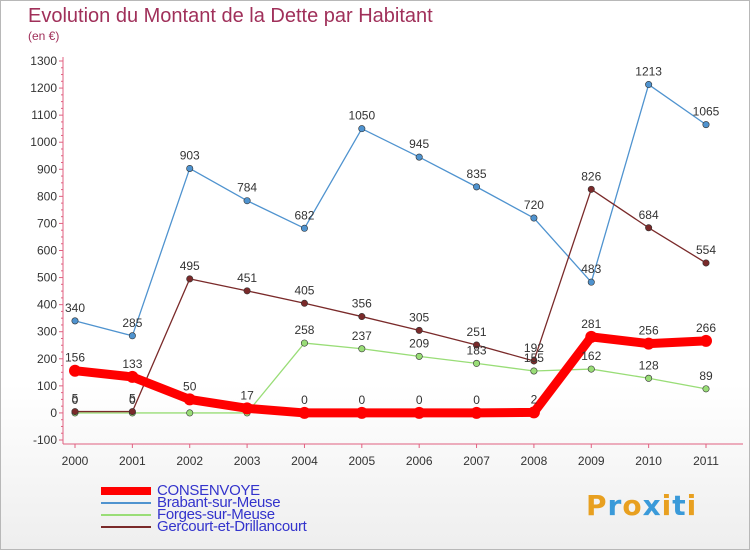  Describe the element at coordinates (652, 505) in the screenshot. I see `brand-letter: x` at that location.